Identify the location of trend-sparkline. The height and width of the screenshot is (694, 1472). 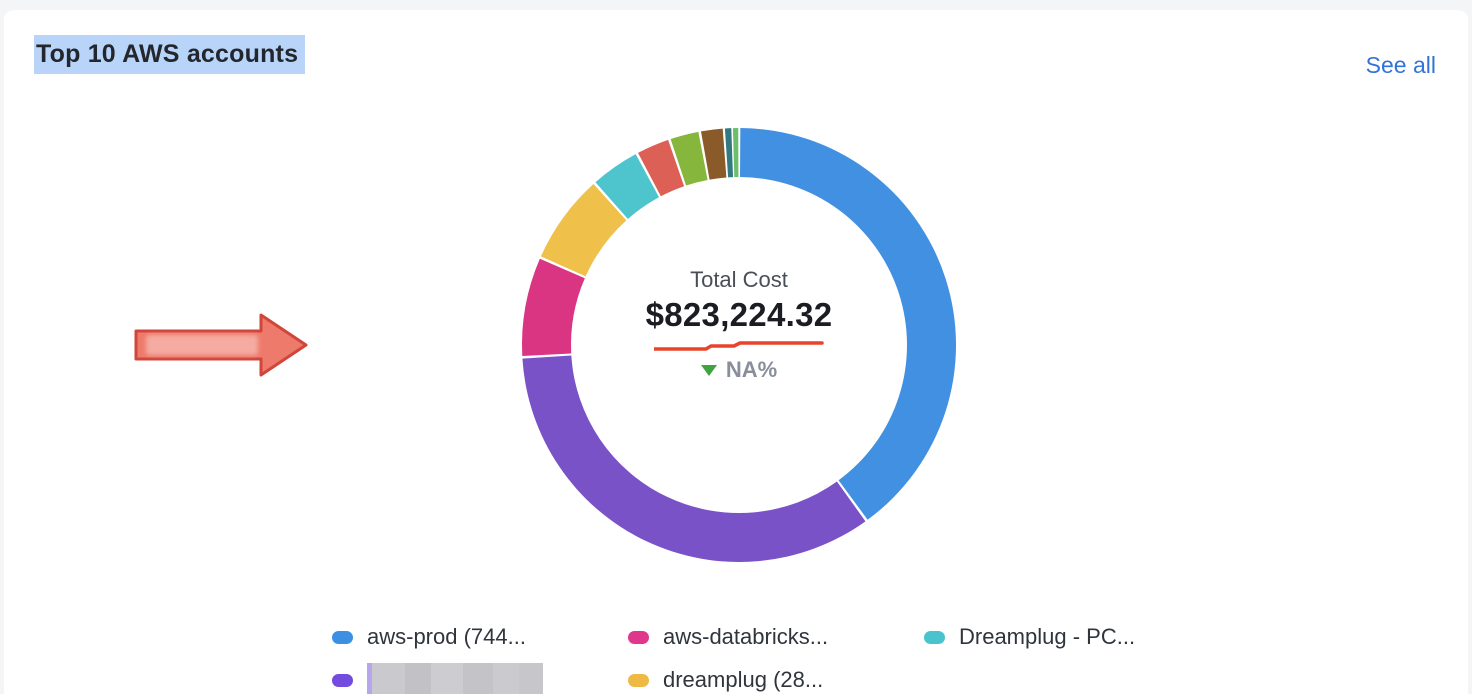
(739, 347).